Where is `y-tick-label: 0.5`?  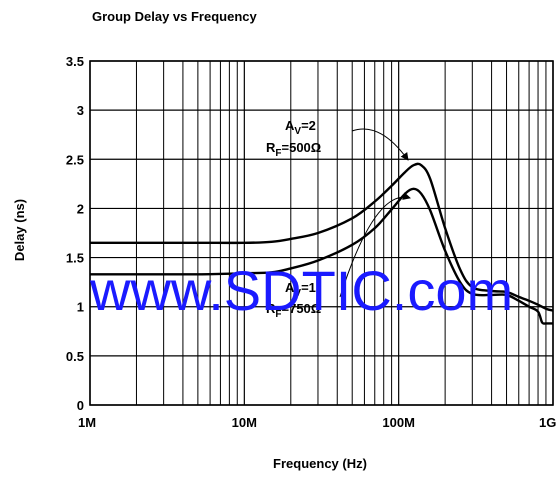
y-tick-label: 0.5 is located at coordinates (75, 356).